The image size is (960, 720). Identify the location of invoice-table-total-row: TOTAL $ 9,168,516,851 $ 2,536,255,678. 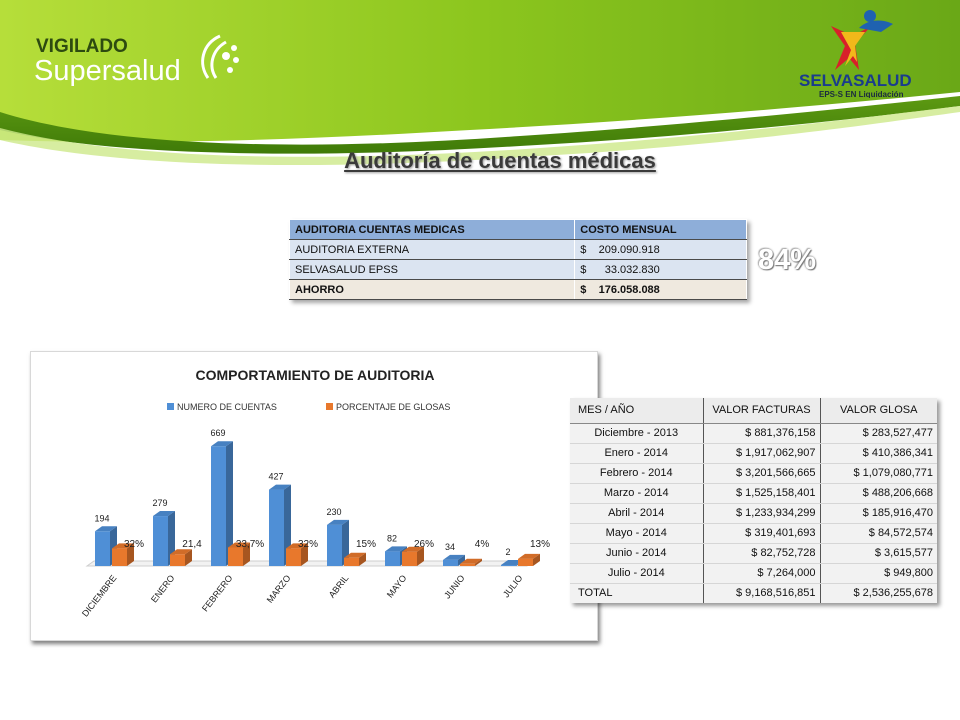
(753, 593).